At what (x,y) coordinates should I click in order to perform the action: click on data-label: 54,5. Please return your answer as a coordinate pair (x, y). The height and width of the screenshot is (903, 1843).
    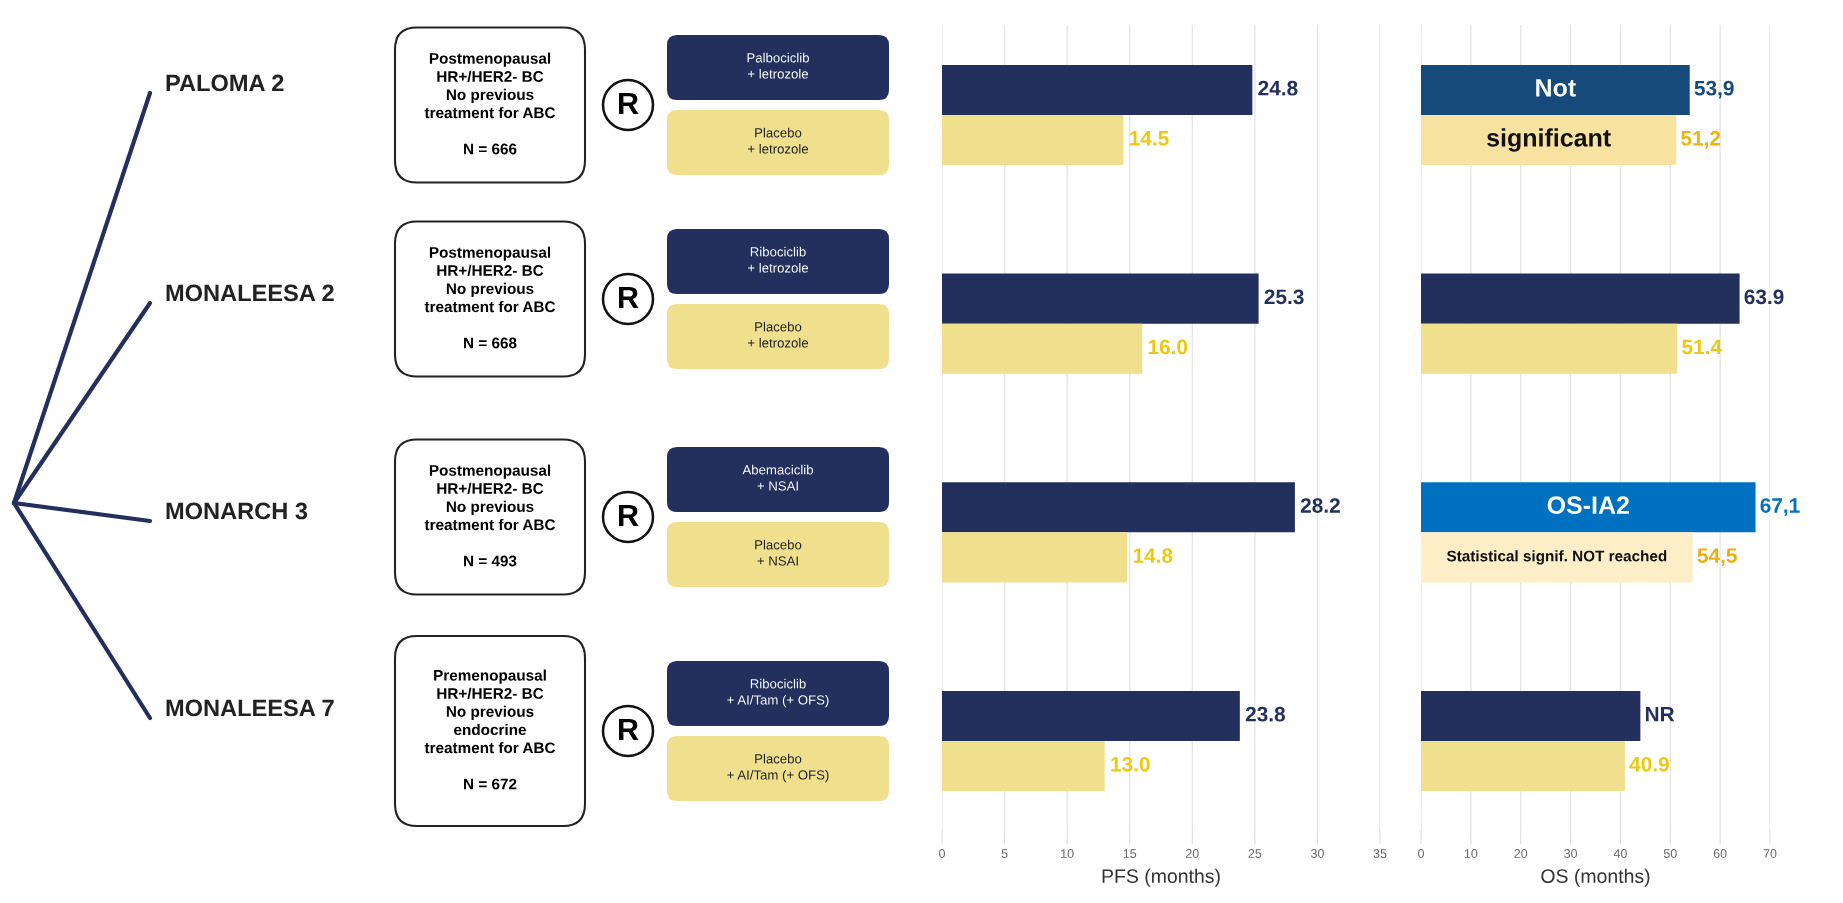
    Looking at the image, I should click on (1717, 557).